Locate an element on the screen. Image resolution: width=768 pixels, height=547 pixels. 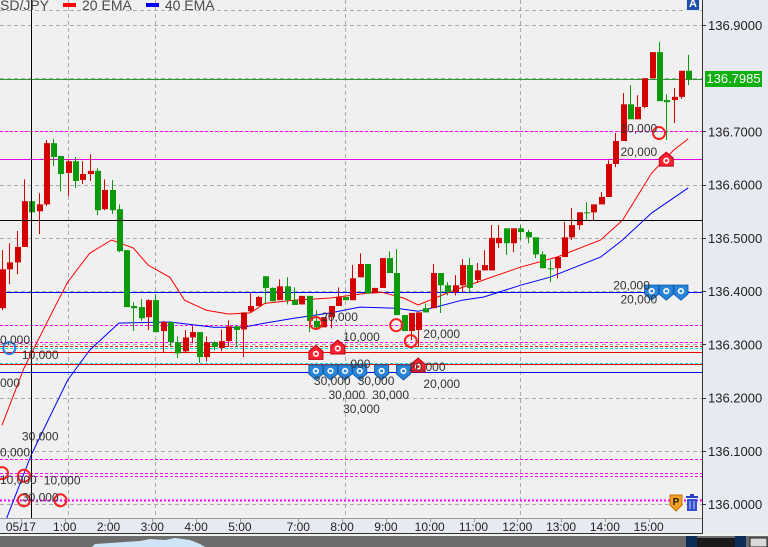
navigator-handle-left is located at coordinates (691, 541).